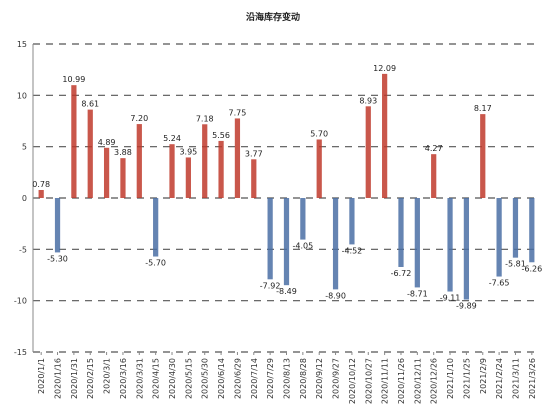 Image resolution: width=550 pixels, height=413 pixels. I want to click on data-label: -8.71, so click(417, 293).